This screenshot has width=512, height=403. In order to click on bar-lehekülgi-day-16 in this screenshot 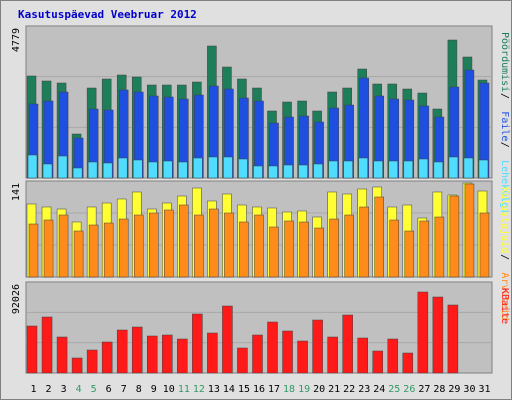, I will do `click(258, 172)`.